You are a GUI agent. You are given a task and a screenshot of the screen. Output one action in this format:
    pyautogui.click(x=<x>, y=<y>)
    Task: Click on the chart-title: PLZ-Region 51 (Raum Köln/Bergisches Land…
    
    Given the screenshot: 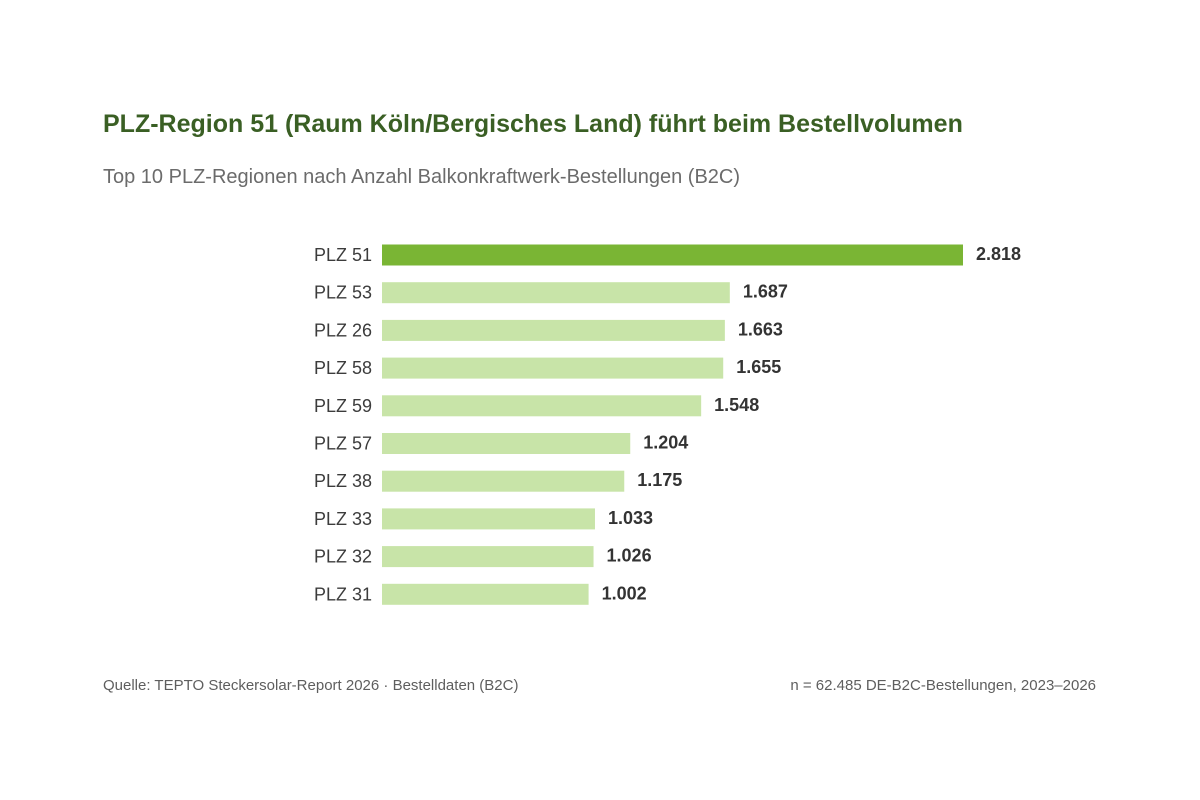 What is the action you would take?
    pyautogui.click(x=533, y=124)
    